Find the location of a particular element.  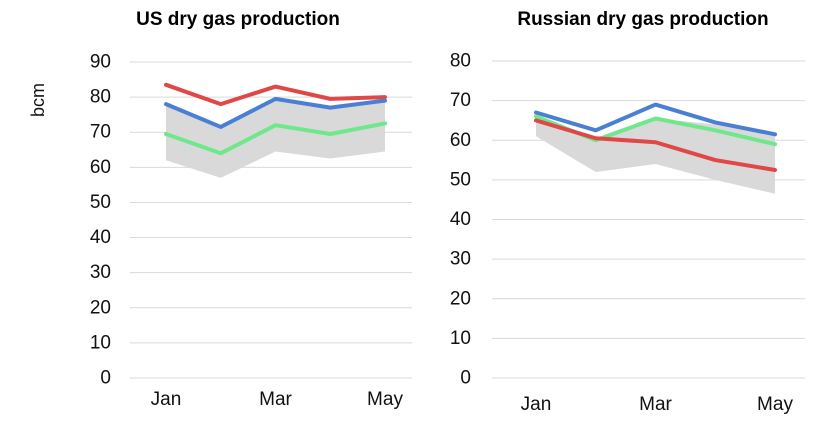

chart-title: Russian dry gas production is located at coordinates (642, 19).